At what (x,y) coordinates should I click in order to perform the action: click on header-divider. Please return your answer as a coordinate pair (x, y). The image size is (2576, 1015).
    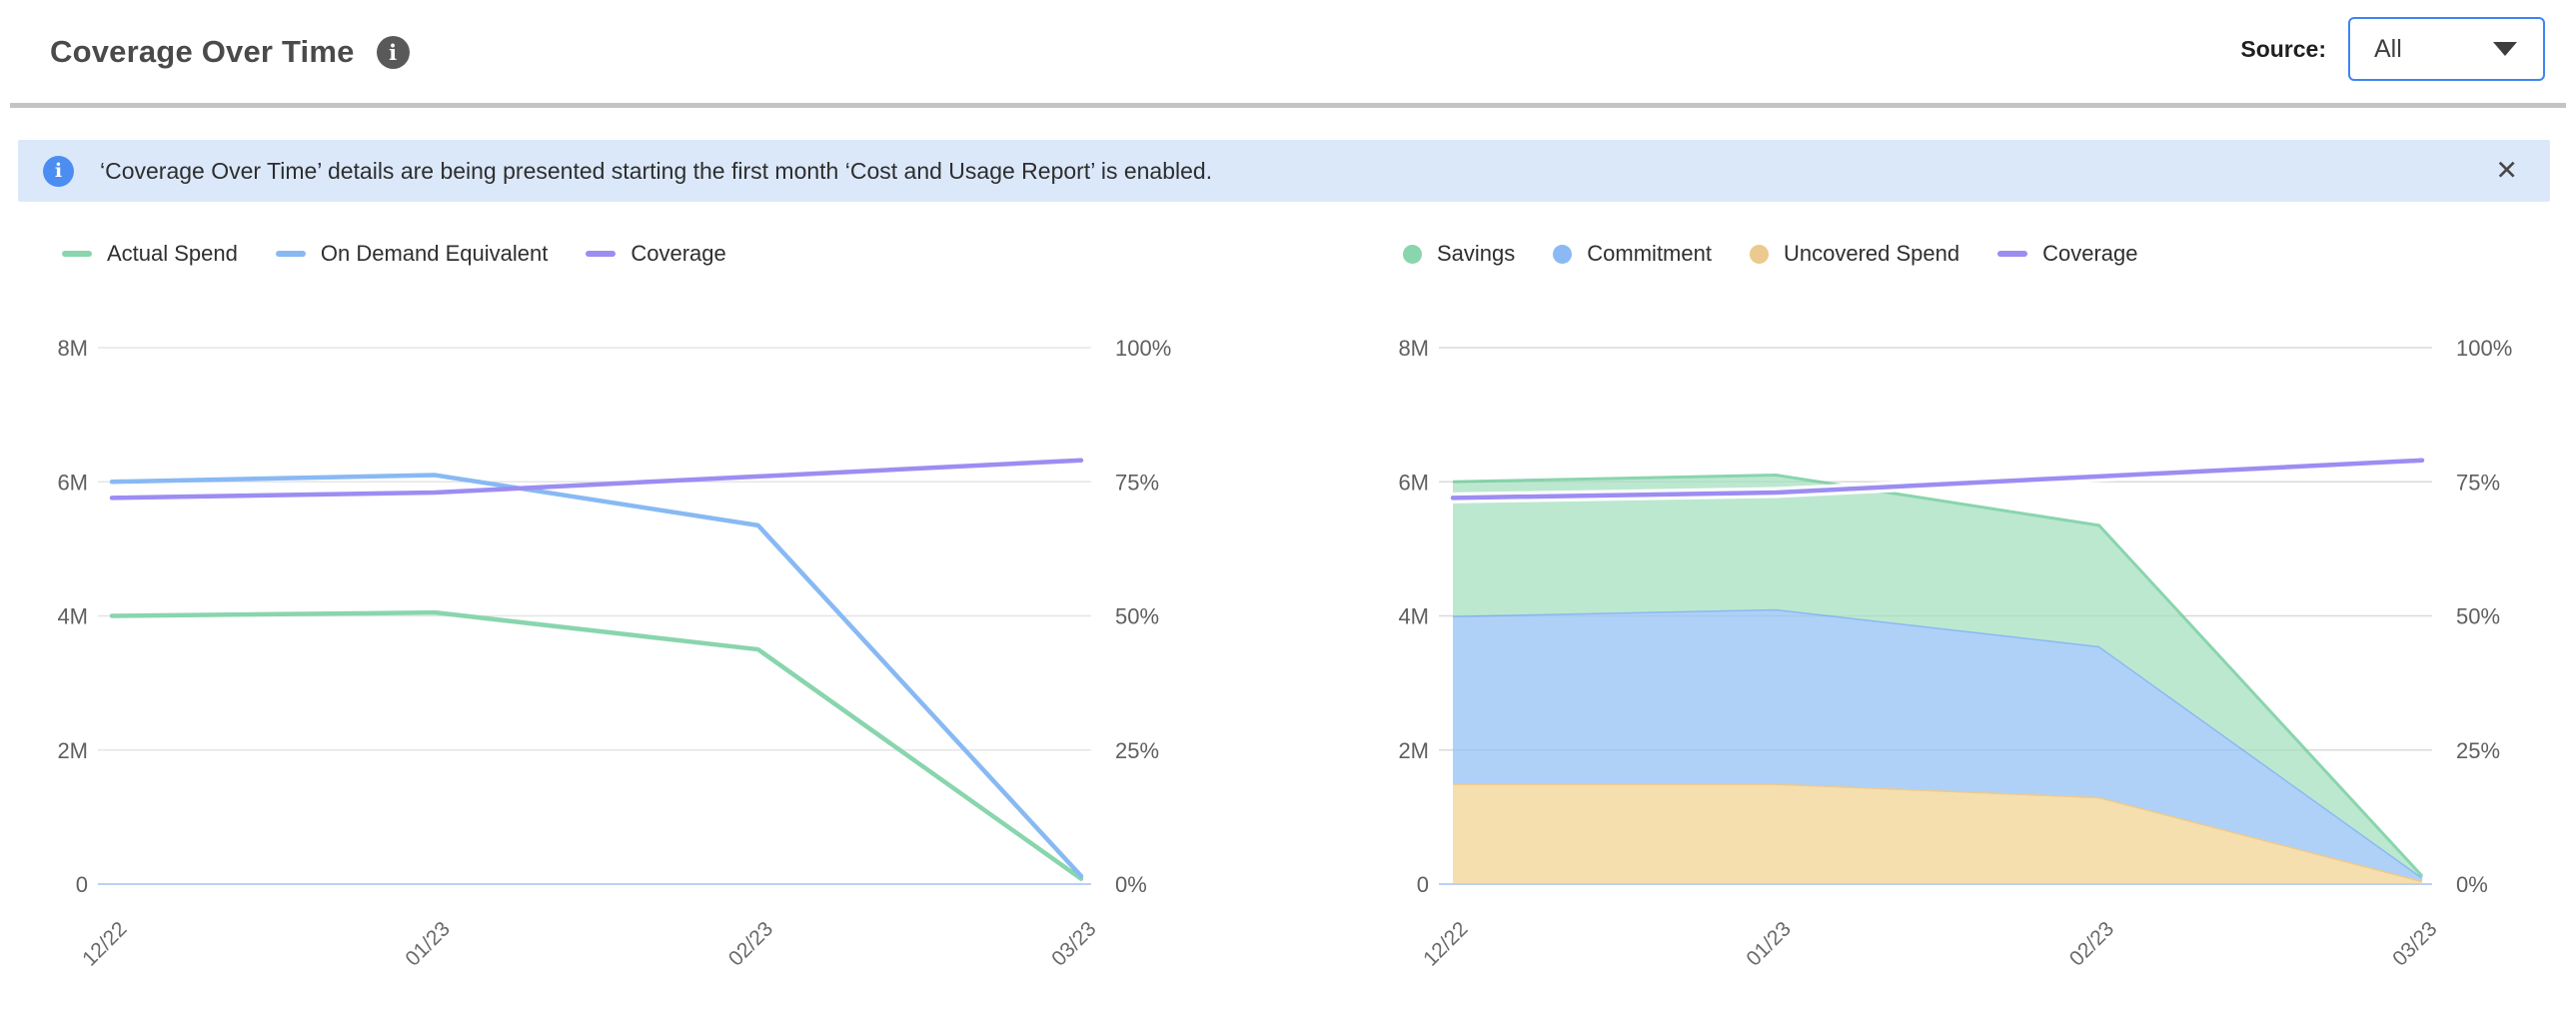
    Looking at the image, I should click on (1288, 106).